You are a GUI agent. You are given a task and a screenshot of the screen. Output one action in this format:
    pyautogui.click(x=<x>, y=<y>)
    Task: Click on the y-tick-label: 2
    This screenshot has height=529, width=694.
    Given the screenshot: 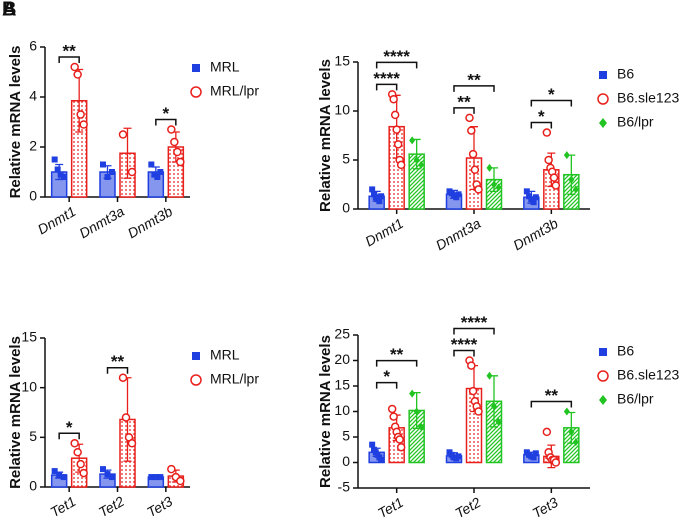 What is the action you would take?
    pyautogui.click(x=33, y=146)
    